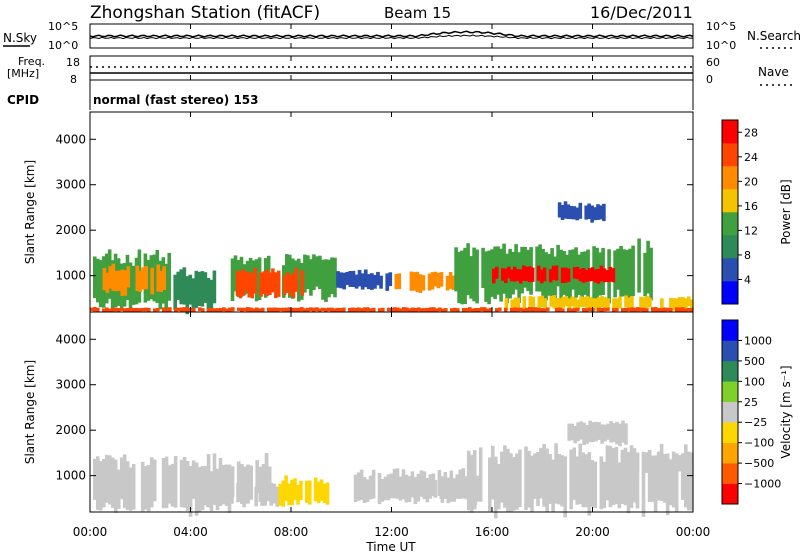 This screenshot has height=554, width=800. I want to click on velocity-cbar-swatch, so click(730, 330).